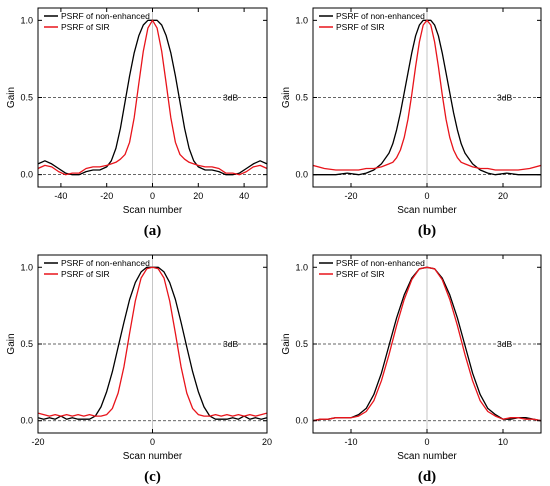  What do you see at coordinates (152, 477) in the screenshot?
I see `panel-label: (c)` at bounding box center [152, 477].